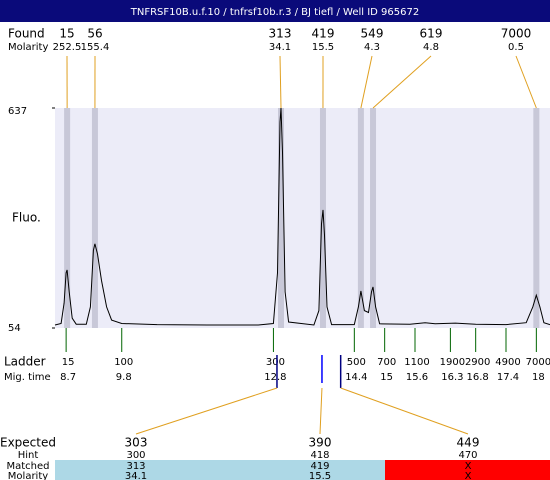 The height and width of the screenshot is (480, 550). What do you see at coordinates (28, 443) in the screenshot?
I see `expected-label: Expected` at bounding box center [28, 443].